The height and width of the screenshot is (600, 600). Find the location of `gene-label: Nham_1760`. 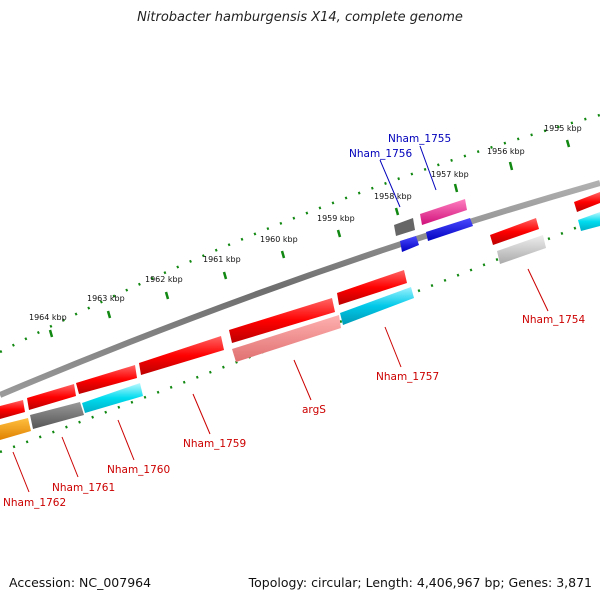

gene-label: Nham_1760 is located at coordinates (138, 470).